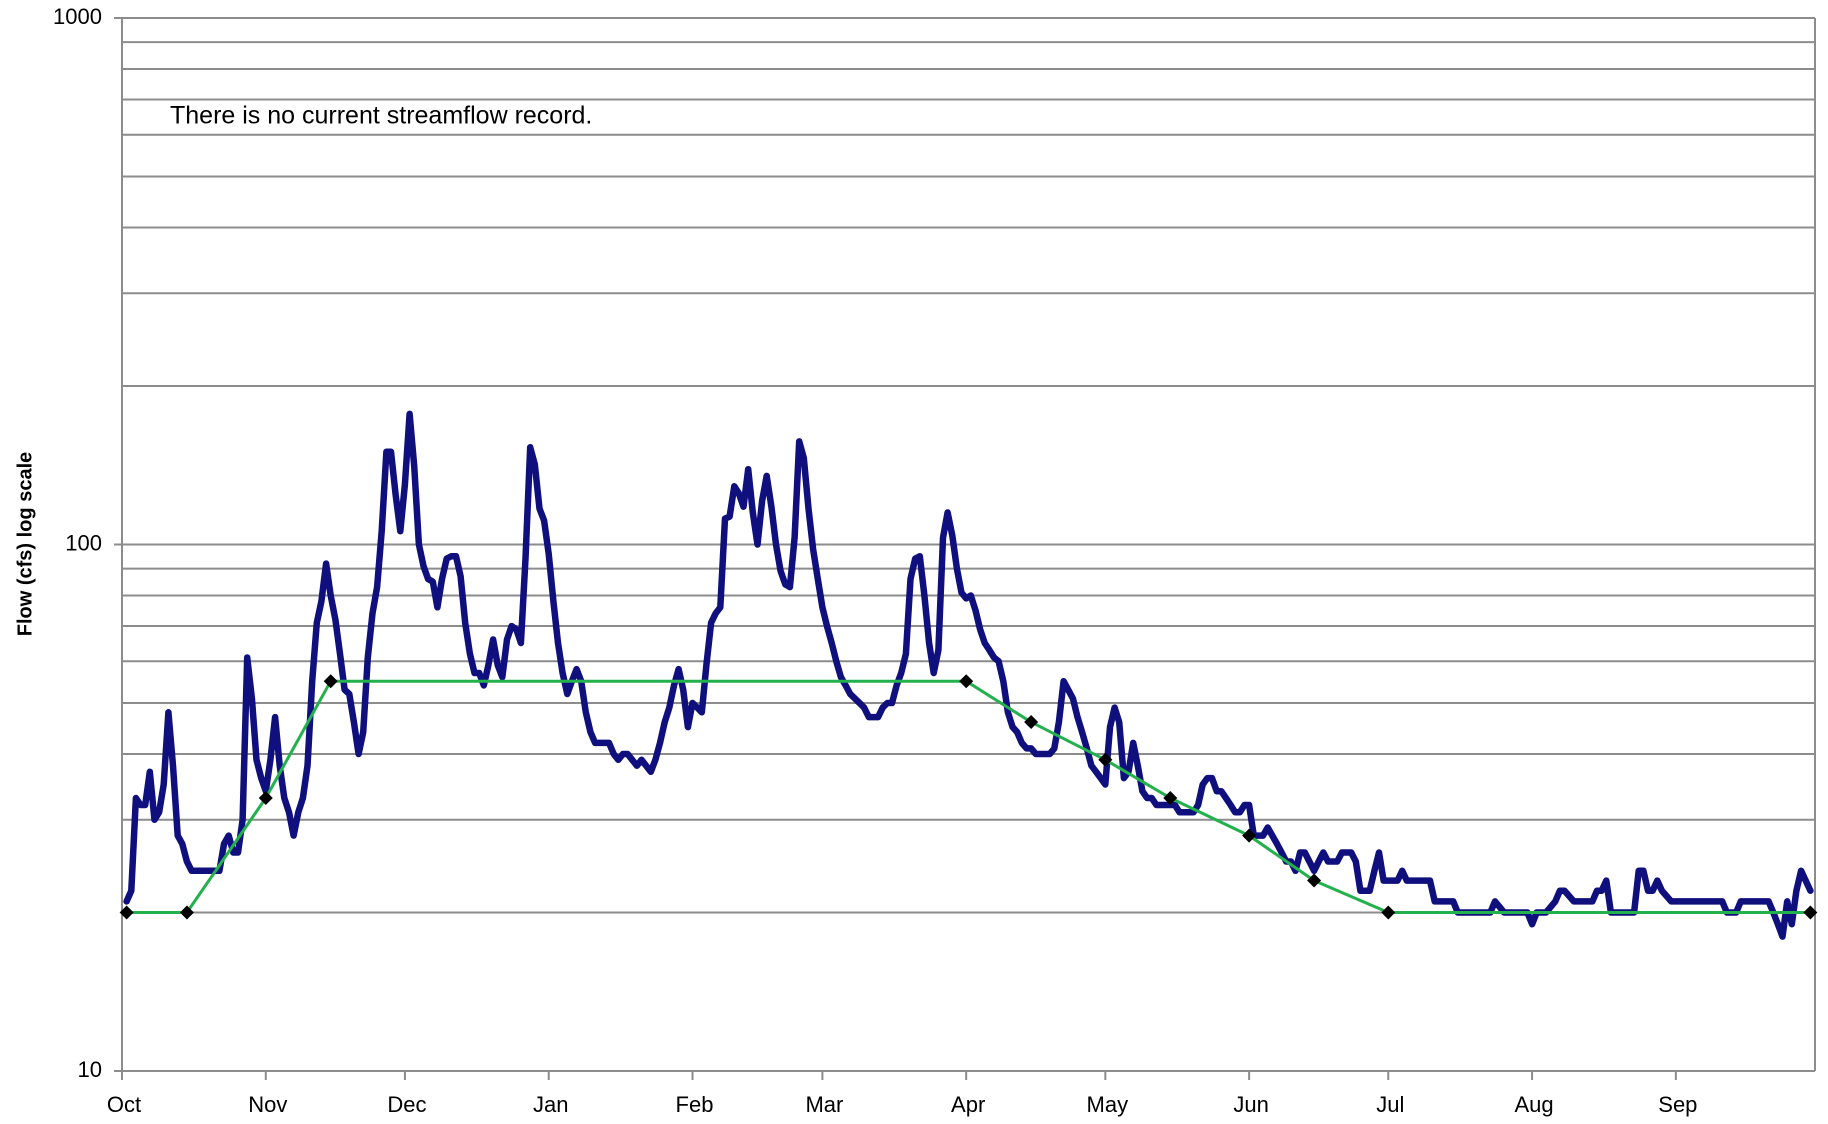 Image resolution: width=1828 pixels, height=1124 pixels. I want to click on x-tick-label: Jun, so click(1250, 1104).